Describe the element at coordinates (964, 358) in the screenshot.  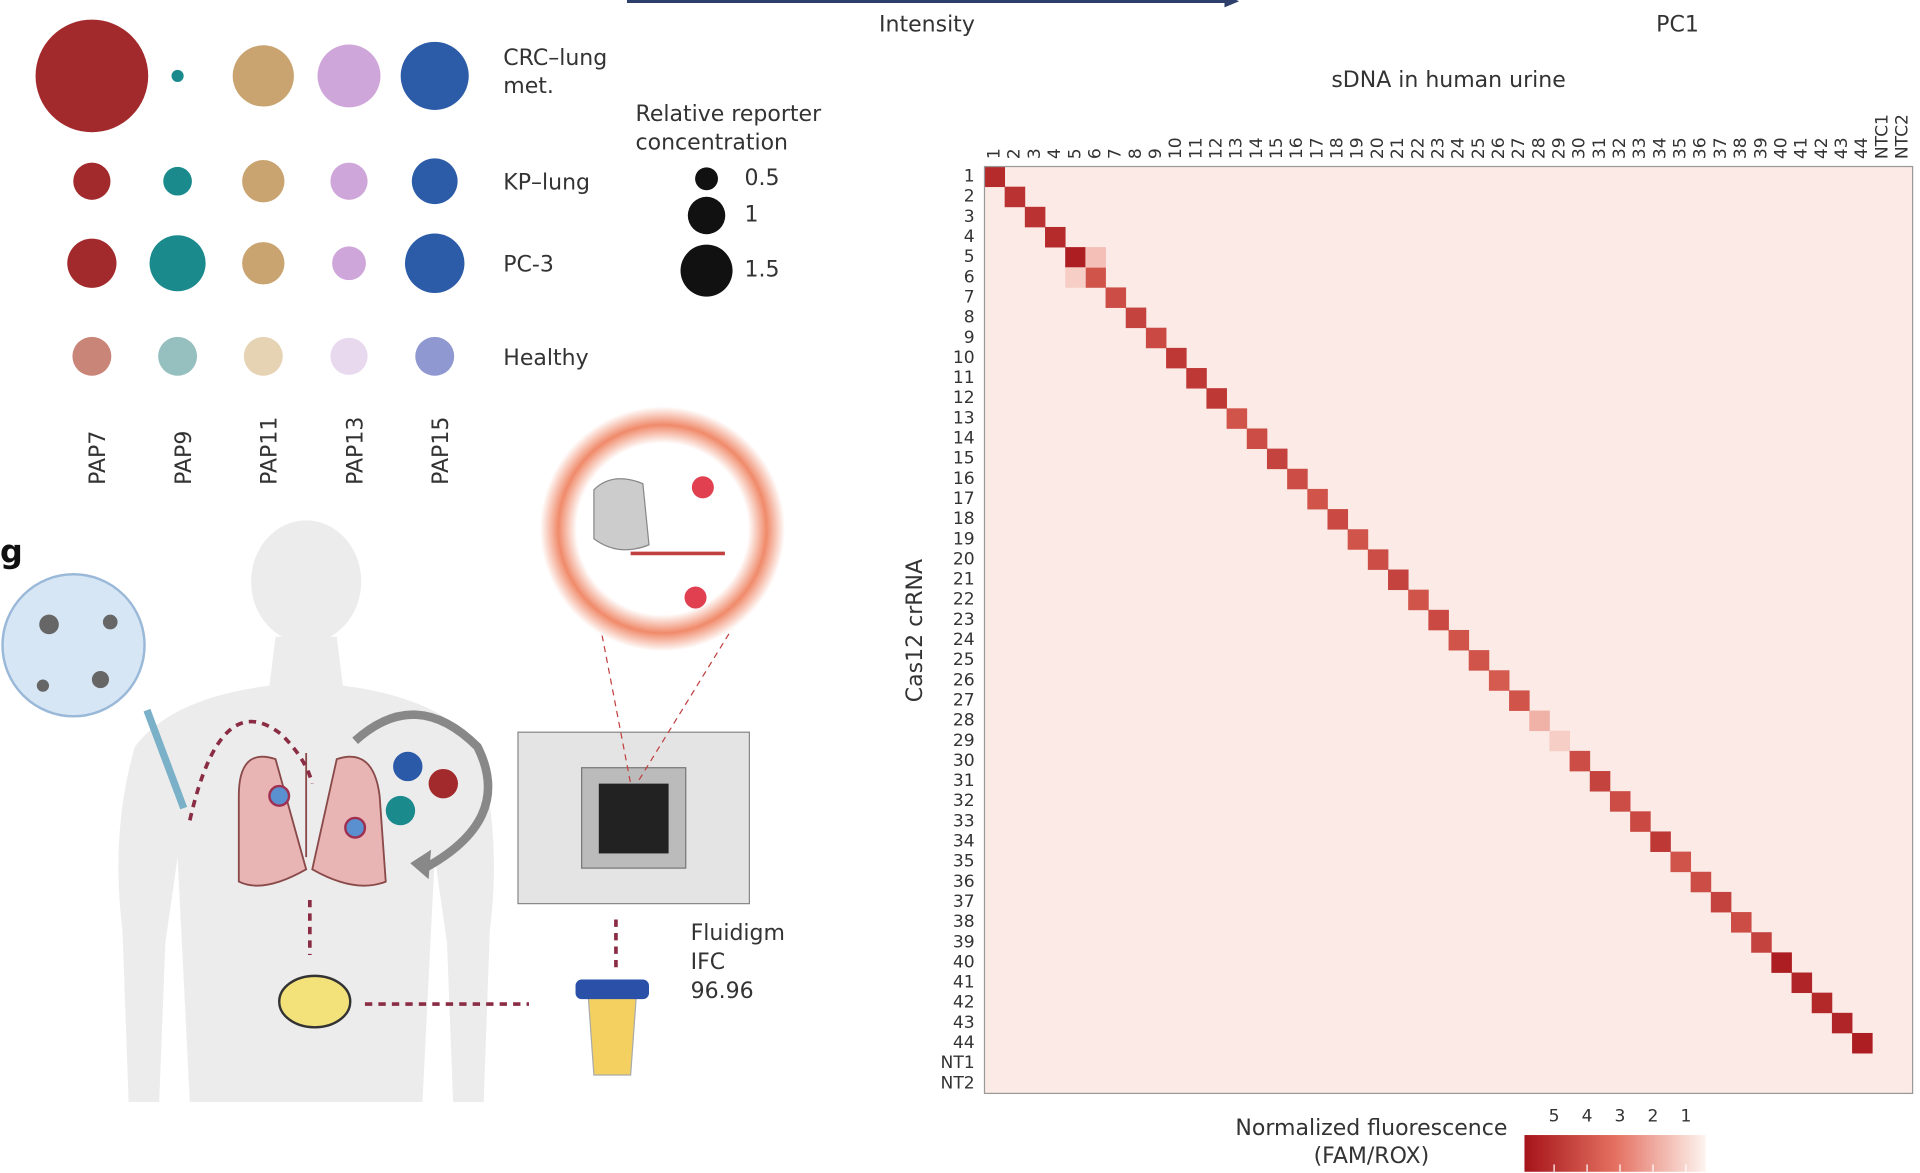
I see `y-tick-label: 10` at that location.